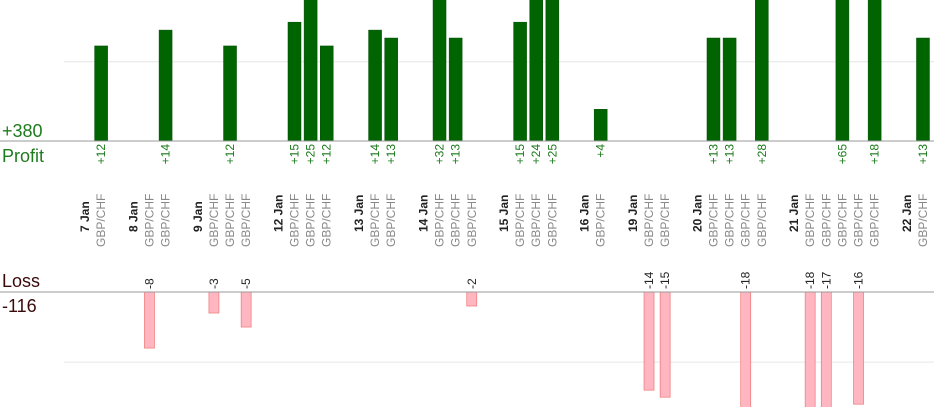  What do you see at coordinates (601, 151) in the screenshot?
I see `value-label: +4` at bounding box center [601, 151].